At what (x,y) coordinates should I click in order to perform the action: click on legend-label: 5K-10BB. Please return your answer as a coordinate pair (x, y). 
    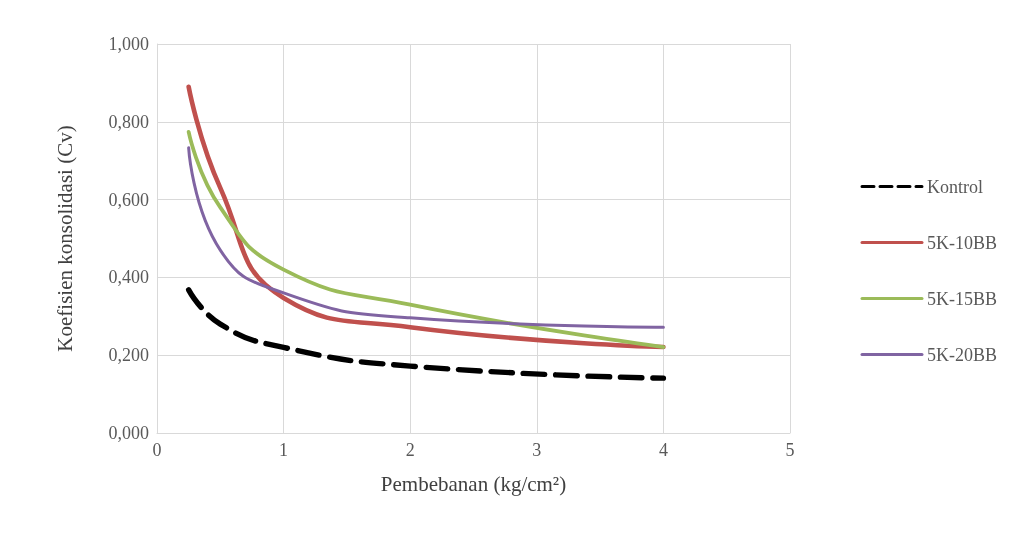
    Looking at the image, I should click on (962, 242).